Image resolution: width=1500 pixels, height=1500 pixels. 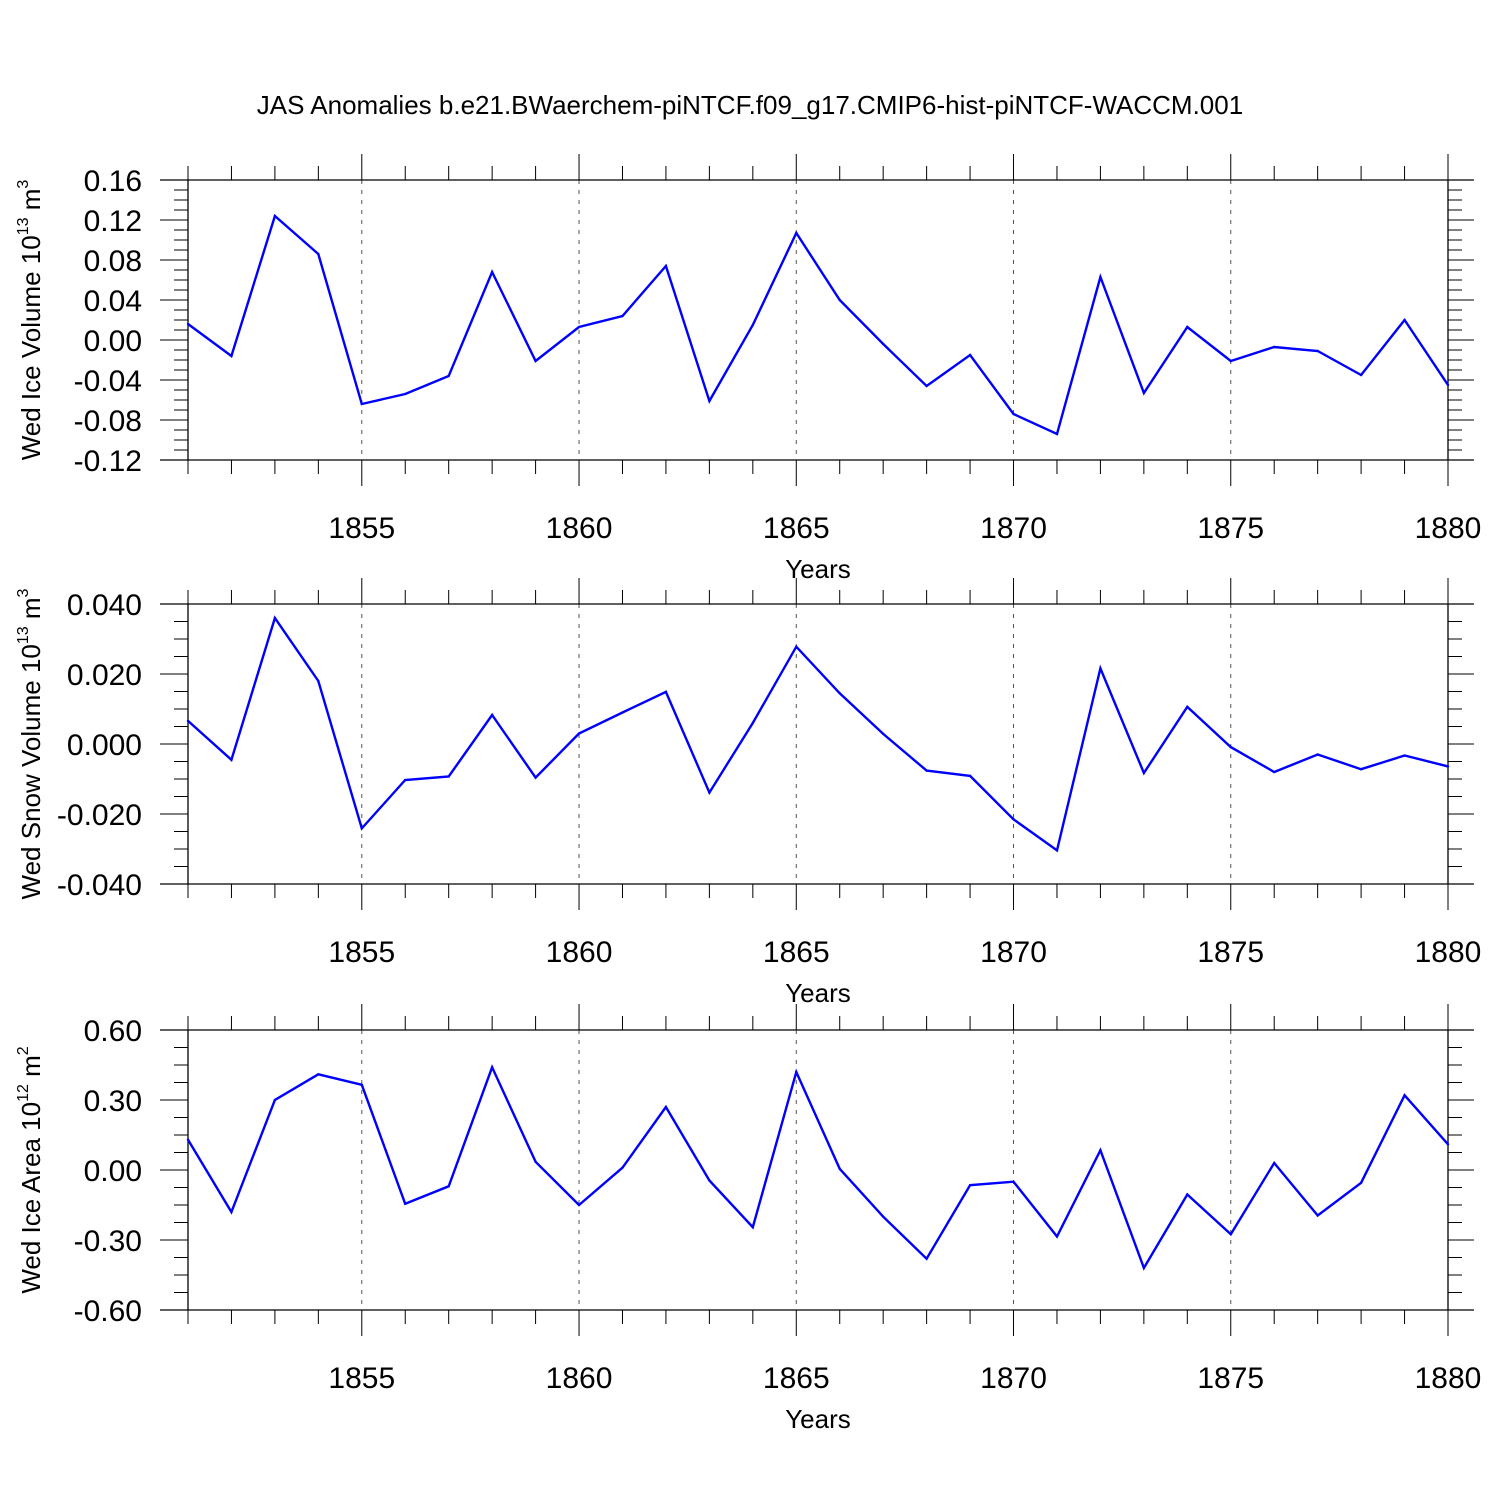 I want to click on y-tick-label: -0.12, so click(x=108, y=461).